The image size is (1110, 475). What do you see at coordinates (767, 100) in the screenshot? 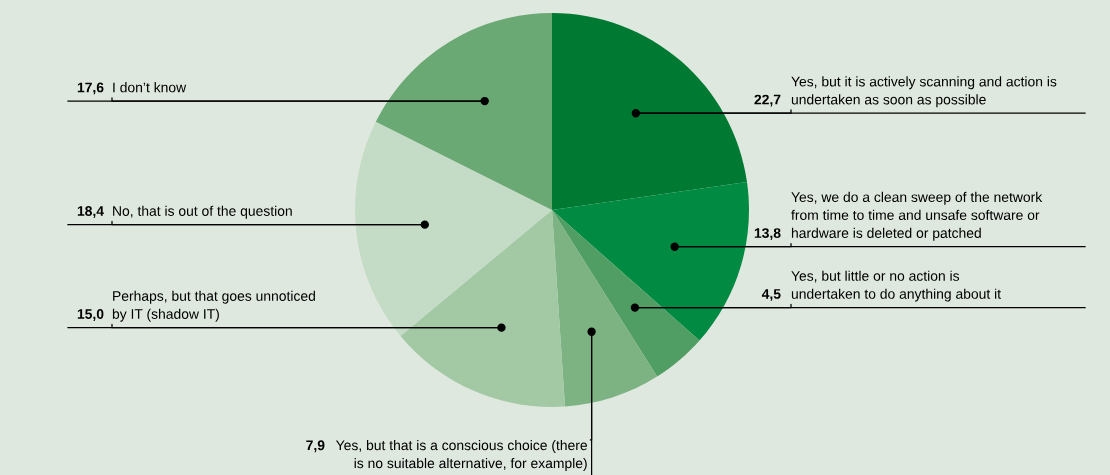
I see `data-label: 22,7` at bounding box center [767, 100].